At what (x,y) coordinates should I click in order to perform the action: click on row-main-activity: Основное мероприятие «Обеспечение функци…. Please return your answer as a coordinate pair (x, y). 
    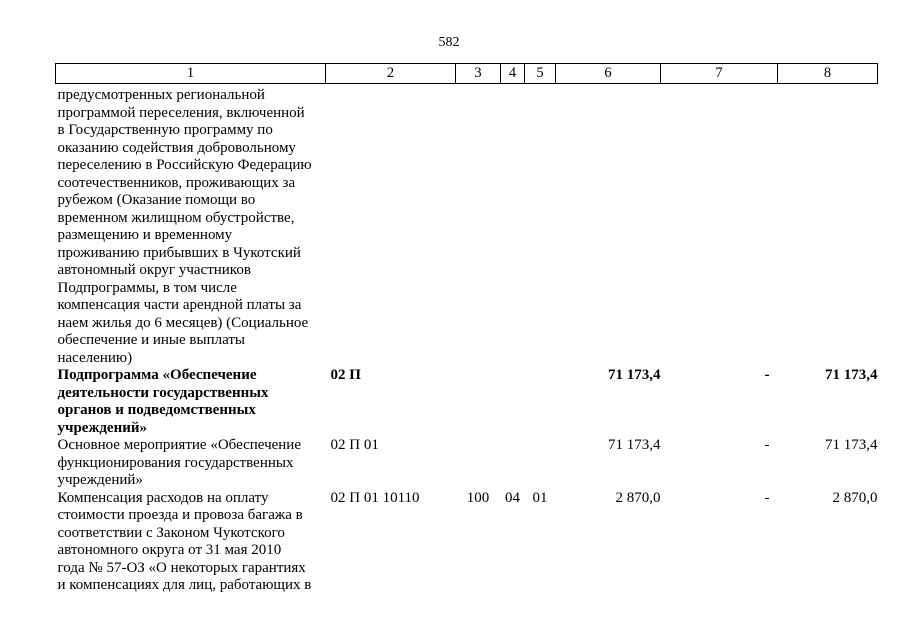
    Looking at the image, I should click on (467, 463).